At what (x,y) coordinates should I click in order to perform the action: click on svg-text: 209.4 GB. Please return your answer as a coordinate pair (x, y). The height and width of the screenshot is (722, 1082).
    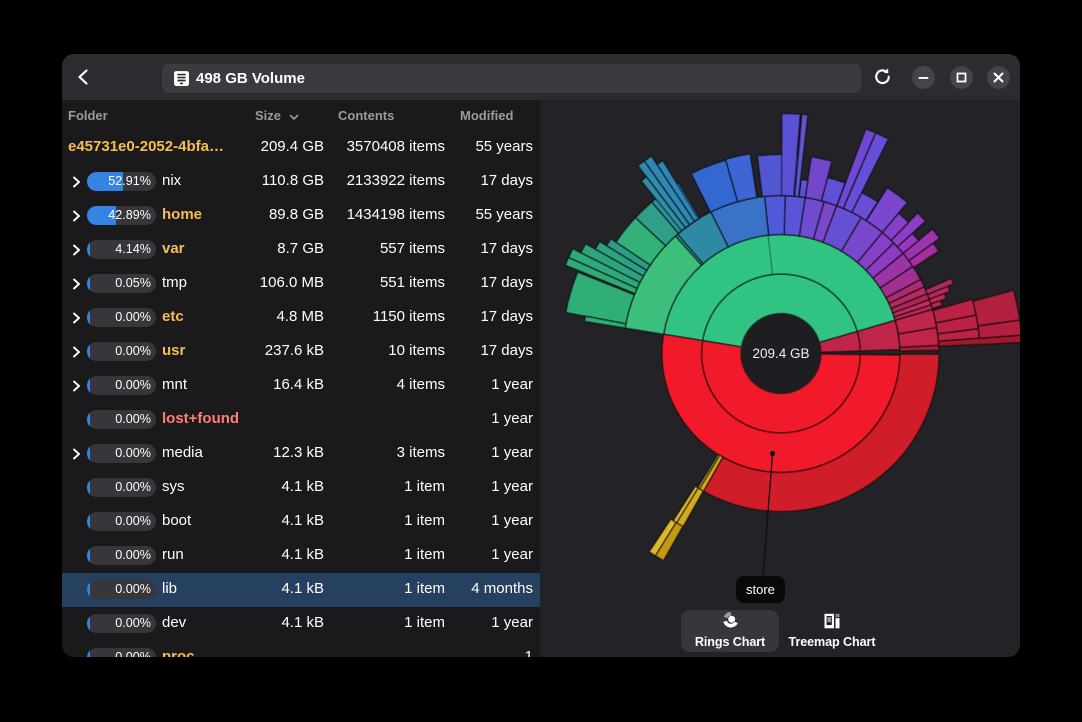
    Looking at the image, I should click on (780, 353).